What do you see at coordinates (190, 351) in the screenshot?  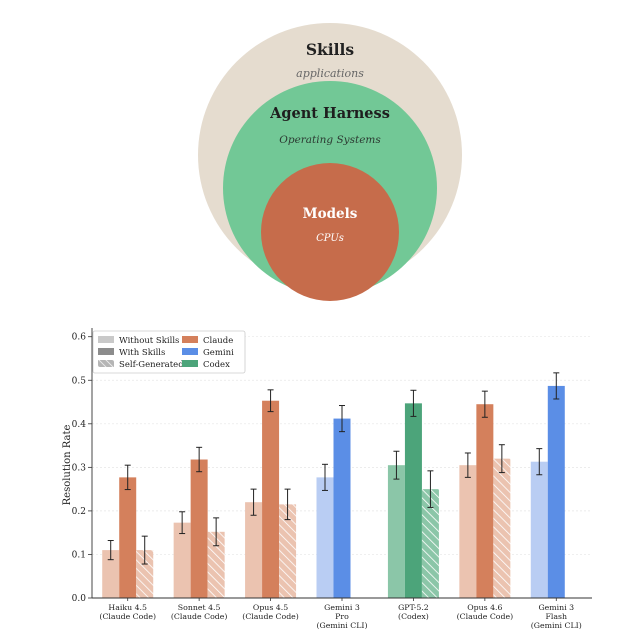 I see `legend-swatch-gemini` at bounding box center [190, 351].